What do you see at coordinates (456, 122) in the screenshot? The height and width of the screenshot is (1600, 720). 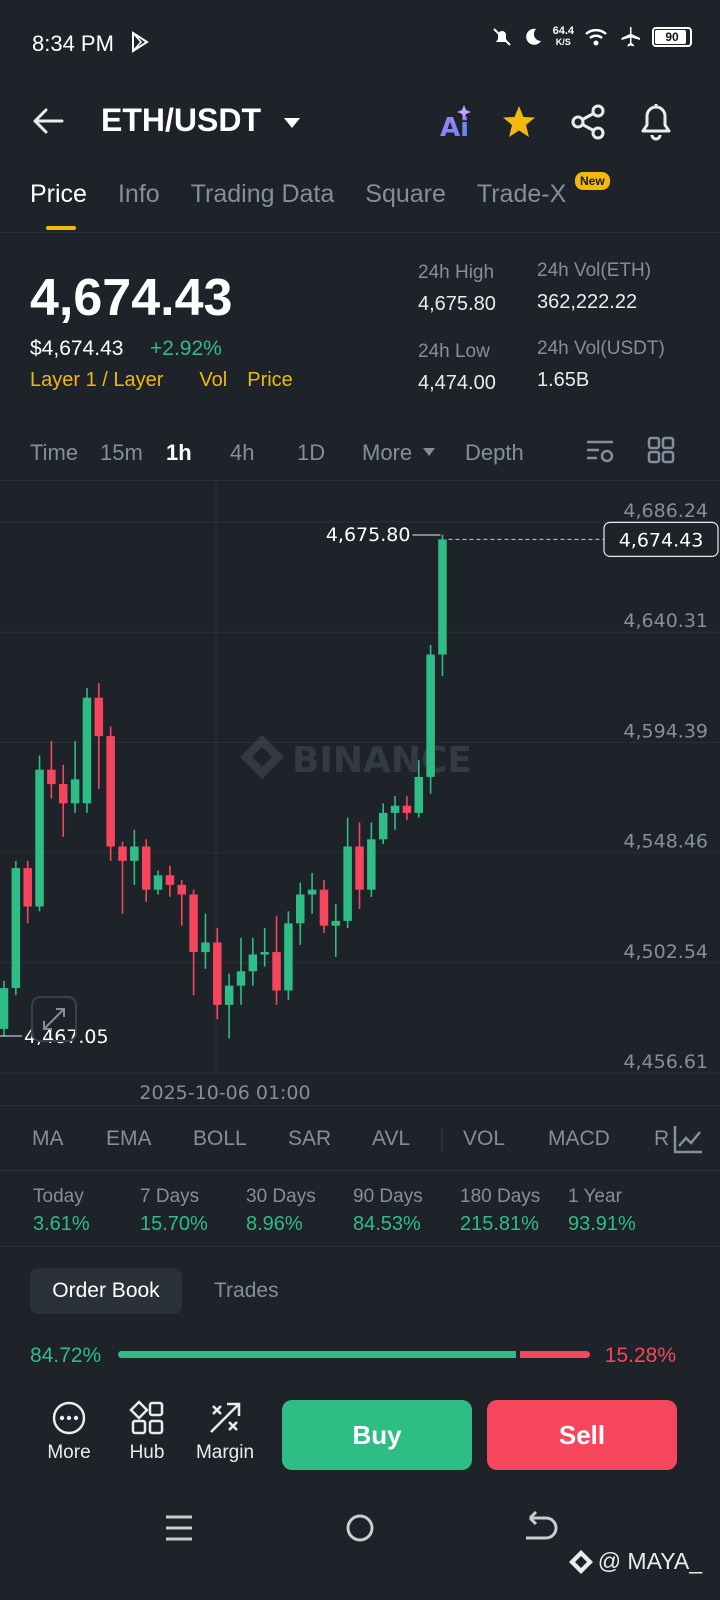 I see `ai-icon: Ai` at bounding box center [456, 122].